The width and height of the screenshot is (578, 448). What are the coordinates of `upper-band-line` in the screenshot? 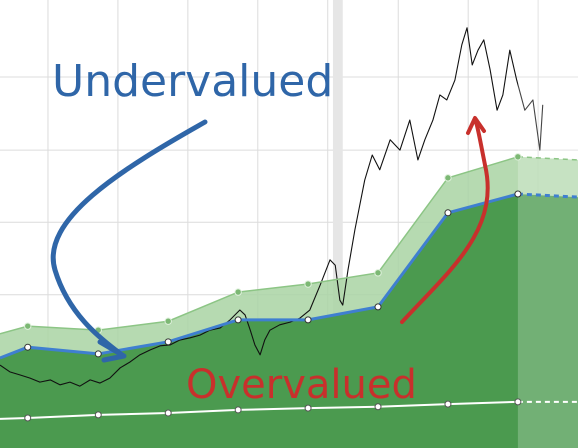 It's located at (547, 158).